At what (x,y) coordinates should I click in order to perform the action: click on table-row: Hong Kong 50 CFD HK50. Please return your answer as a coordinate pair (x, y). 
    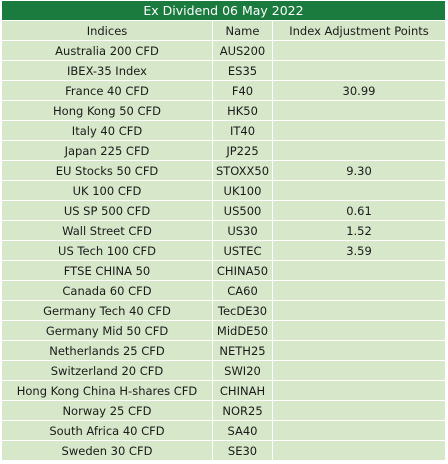
    Looking at the image, I should click on (223, 110).